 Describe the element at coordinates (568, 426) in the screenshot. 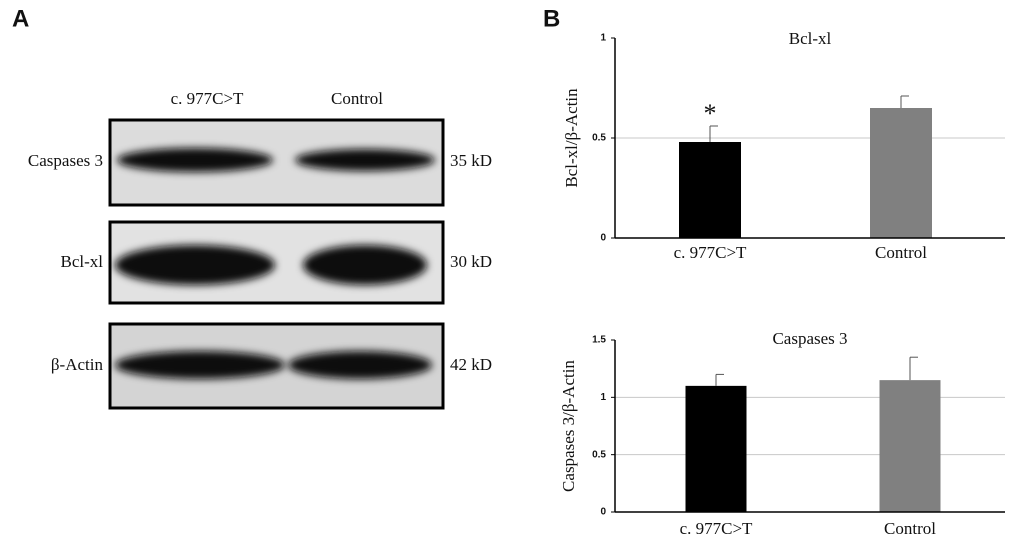

I see `y-axis-label: Caspases 3/β-Actin` at that location.